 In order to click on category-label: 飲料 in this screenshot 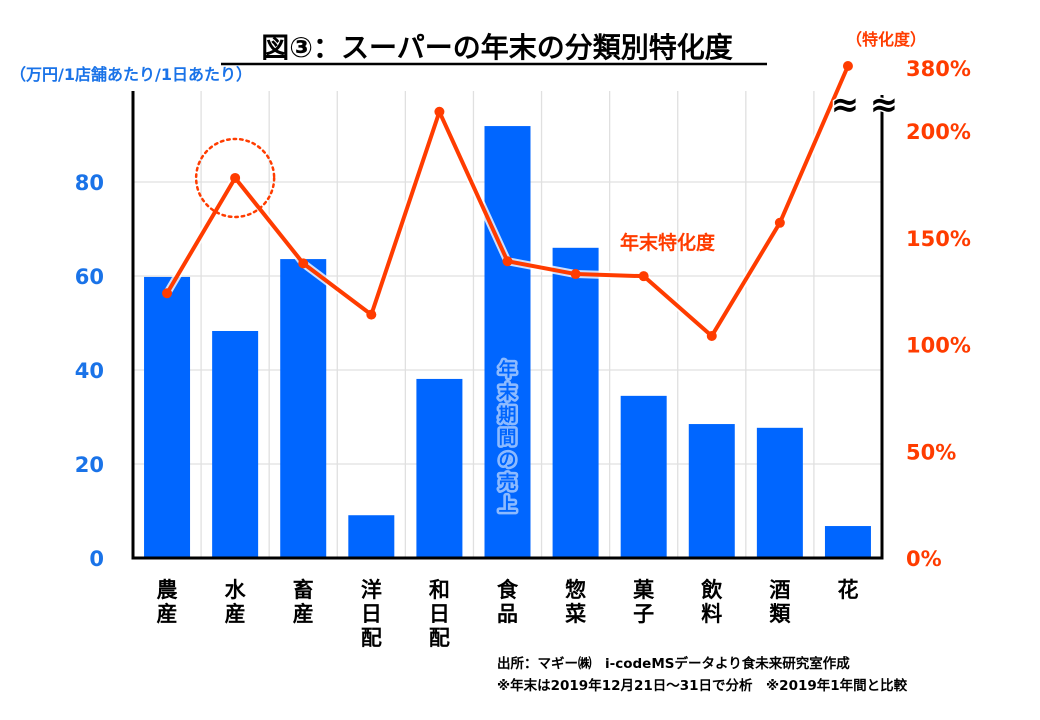, I will do `click(711, 602)`.